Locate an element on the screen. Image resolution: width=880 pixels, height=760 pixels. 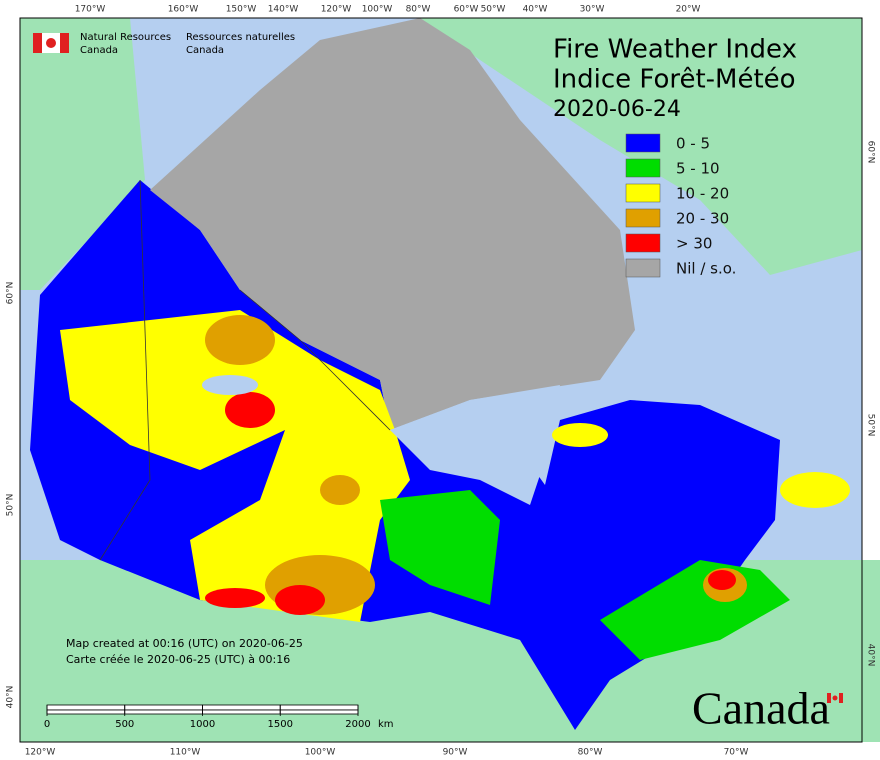
scale-bar: 0 500 1000 1500 2000 km is located at coordinates (219, 717).